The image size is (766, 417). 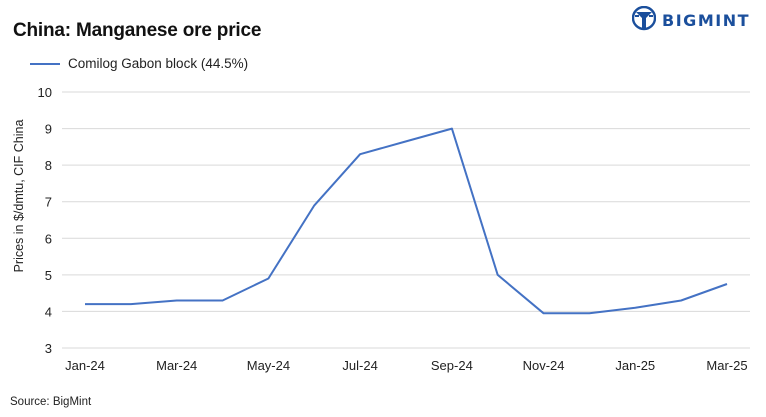 What do you see at coordinates (268, 365) in the screenshot?
I see `x-tick-label: May-24` at bounding box center [268, 365].